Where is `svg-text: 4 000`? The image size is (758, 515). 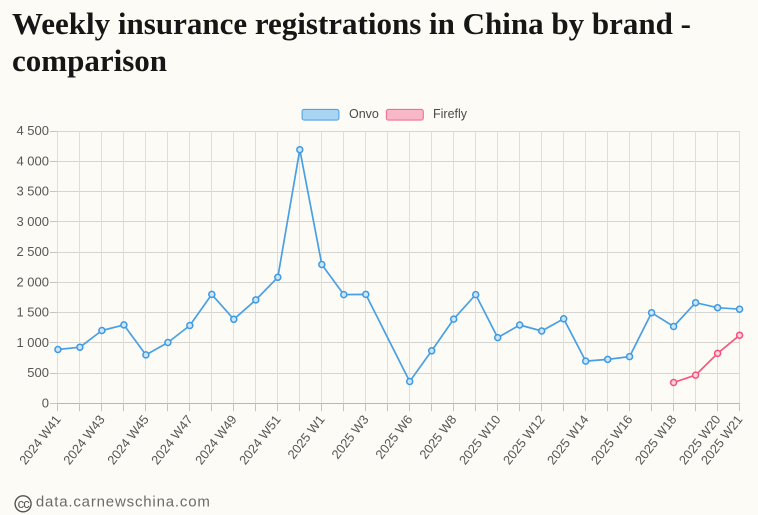 svg-text: 4 000 is located at coordinates (32, 160).